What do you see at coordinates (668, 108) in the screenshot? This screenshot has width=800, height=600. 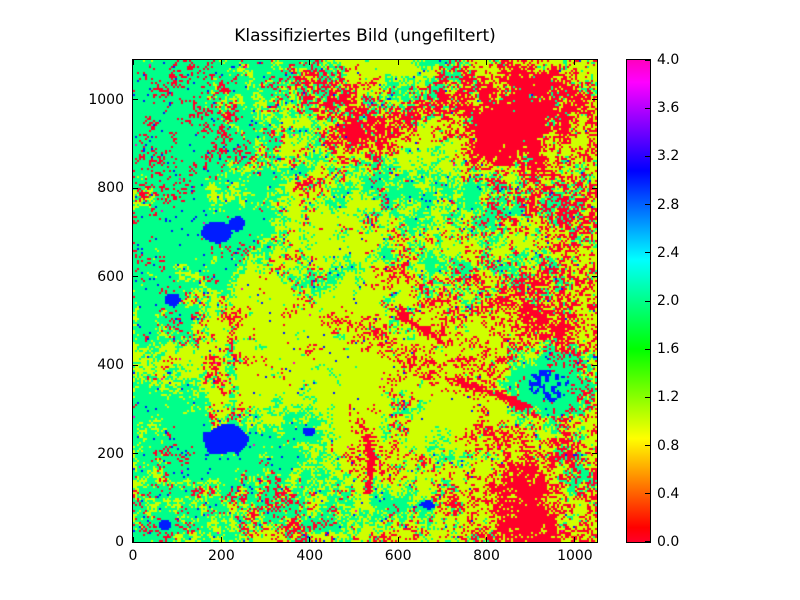 I see `colorbar-tick-label: 3.6` at bounding box center [668, 108].